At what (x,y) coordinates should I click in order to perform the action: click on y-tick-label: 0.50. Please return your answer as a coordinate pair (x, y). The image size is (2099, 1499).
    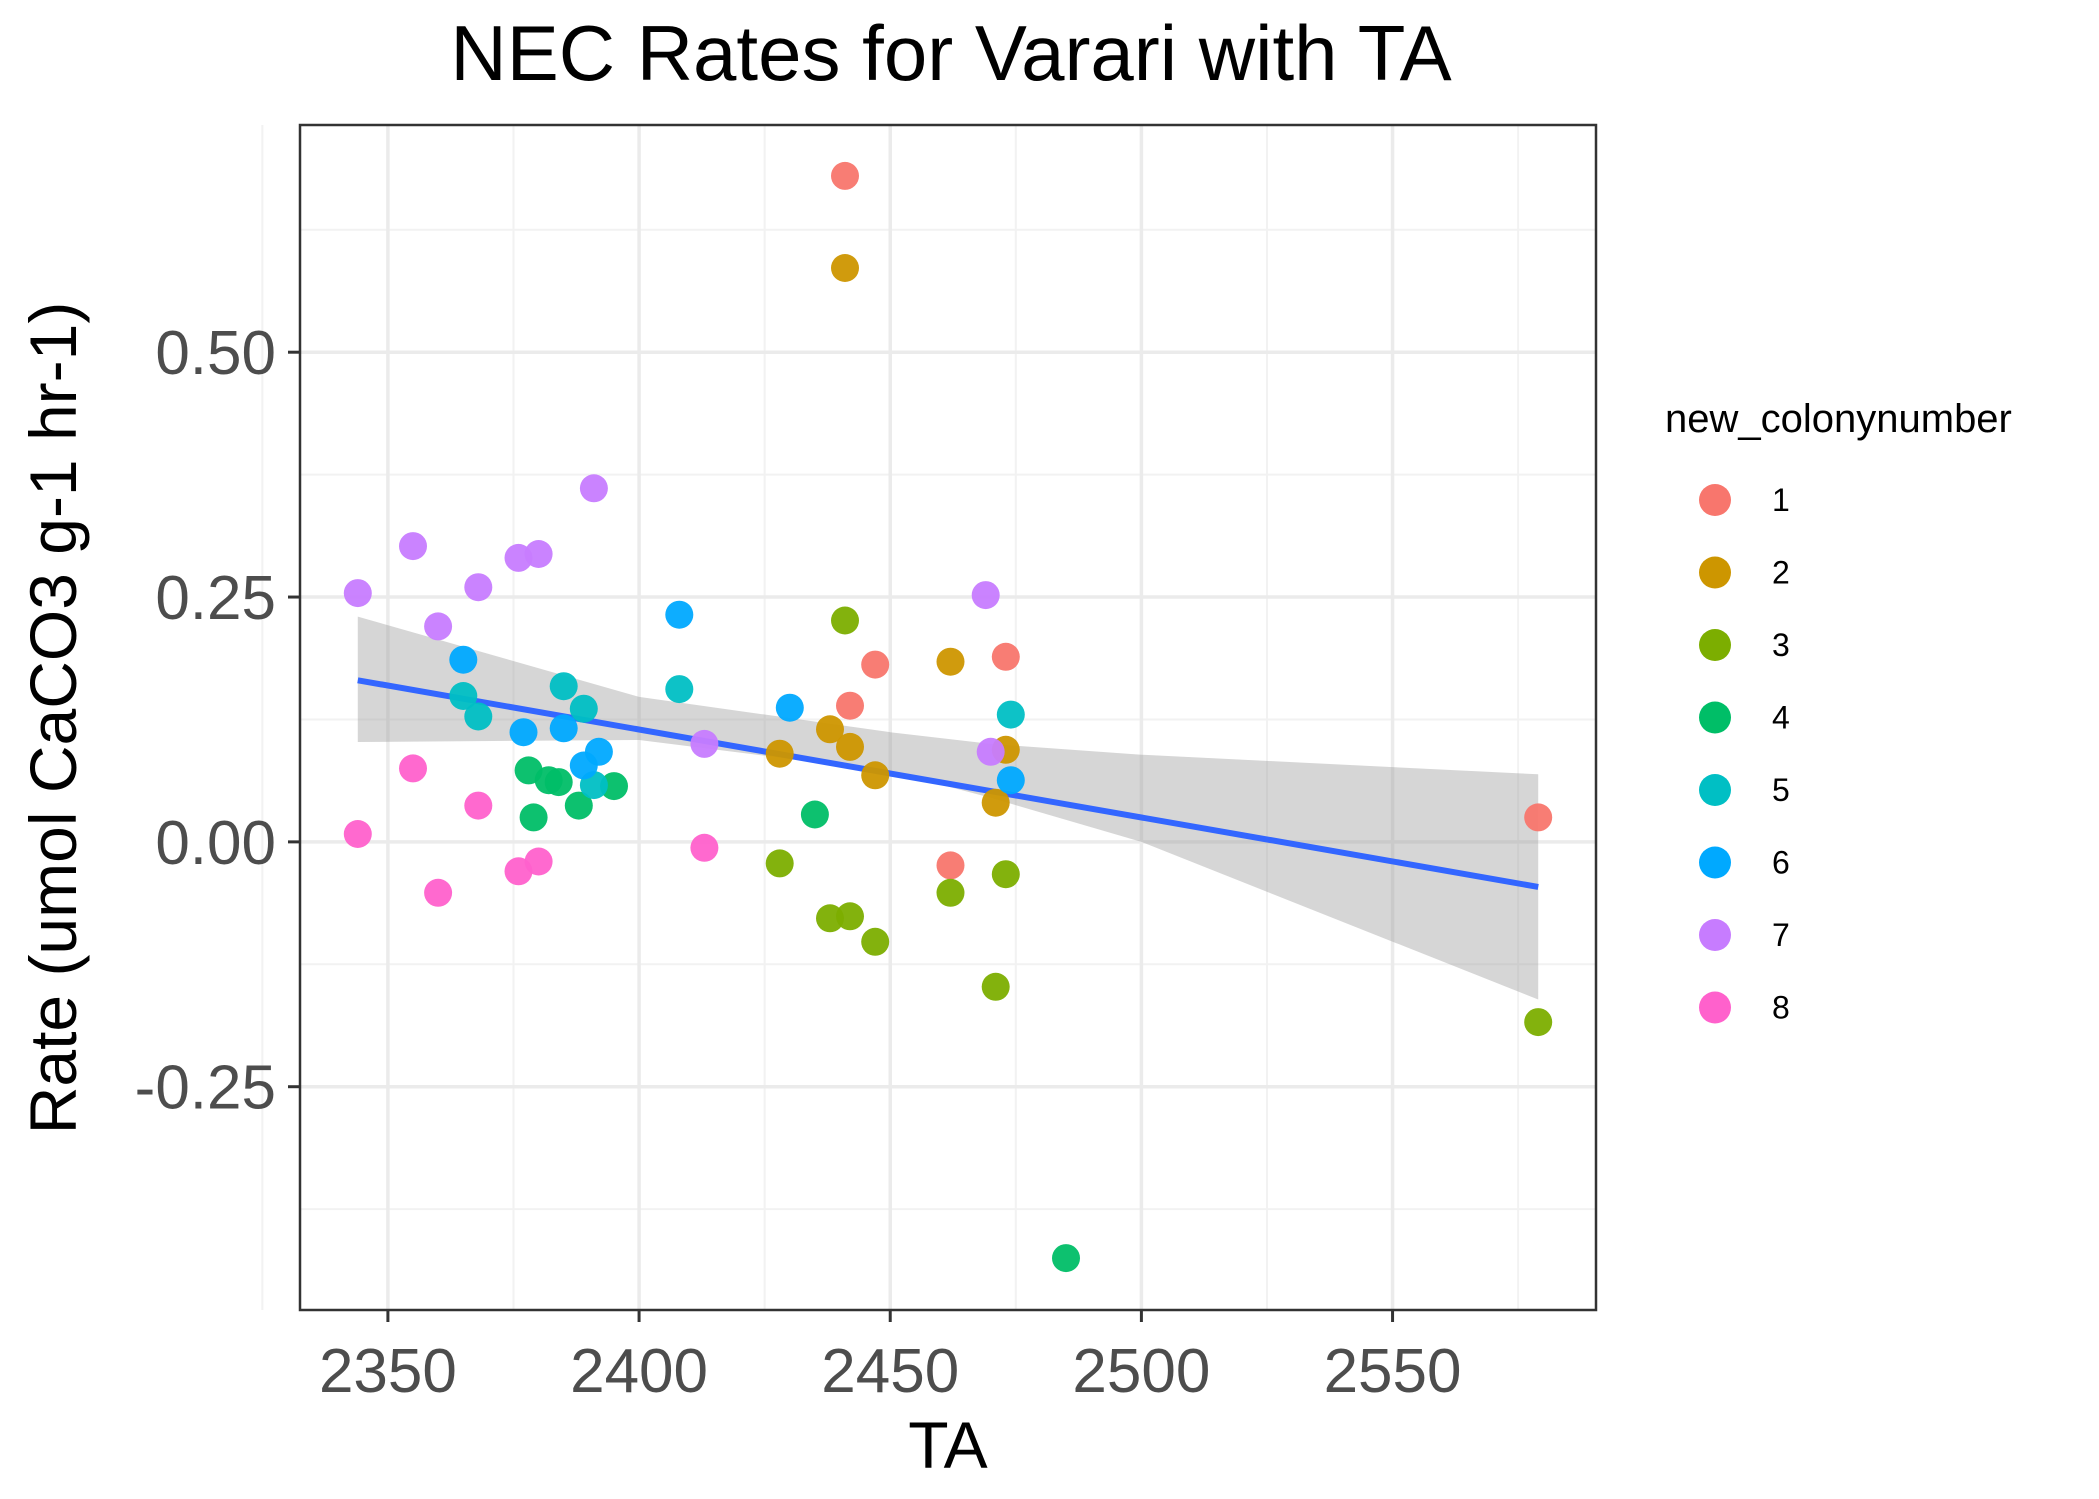
    Looking at the image, I should click on (215, 353).